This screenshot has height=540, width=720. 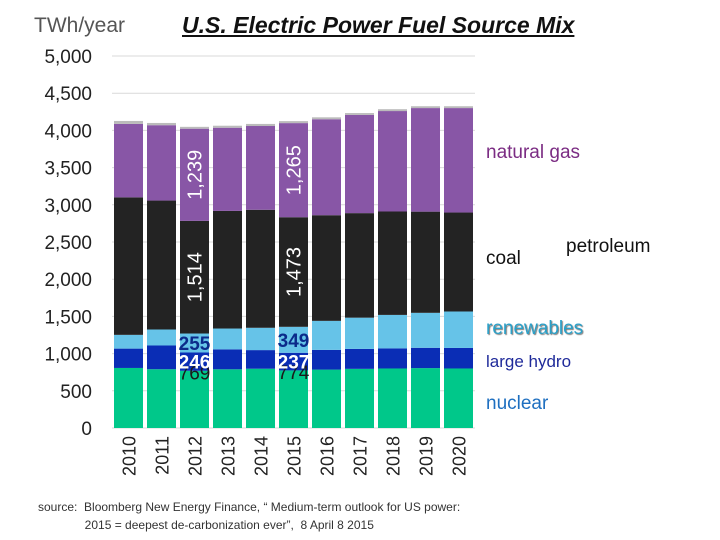 What do you see at coordinates (328, 456) in the screenshot?
I see `x-tick-label-2016: 2016` at bounding box center [328, 456].